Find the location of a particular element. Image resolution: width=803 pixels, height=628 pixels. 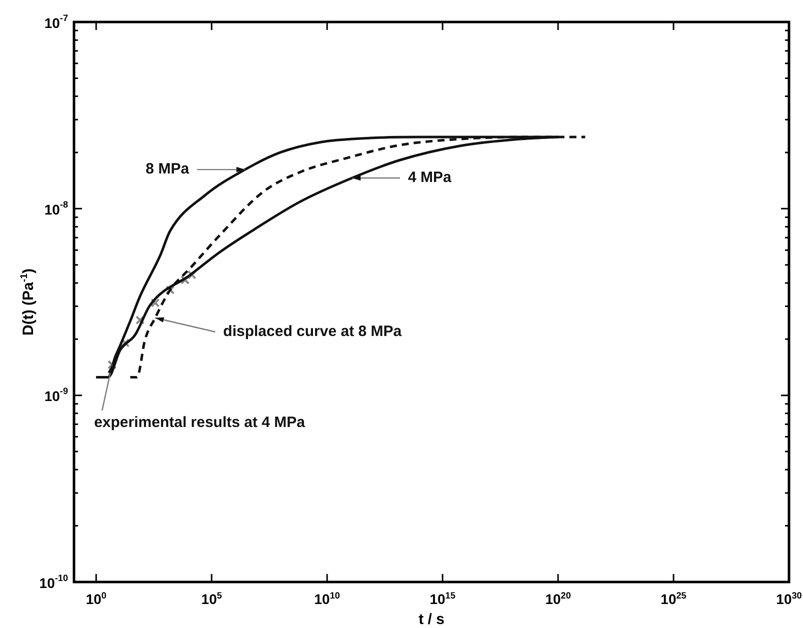

annotation: displaced curve at 8 MPa is located at coordinates (312, 331).